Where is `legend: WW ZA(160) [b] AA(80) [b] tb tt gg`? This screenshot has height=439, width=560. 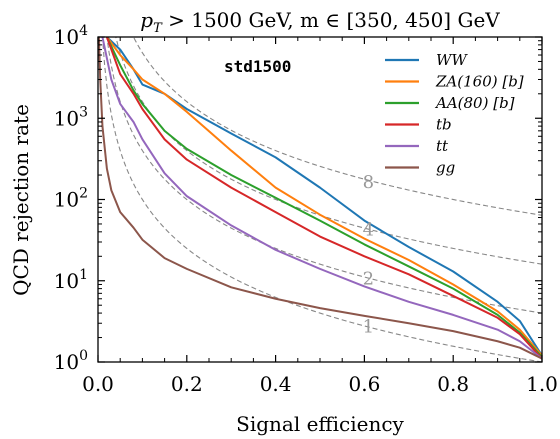 legend: WW ZA(160) [b] AA(80) [b] tb tt gg is located at coordinates (454, 114).